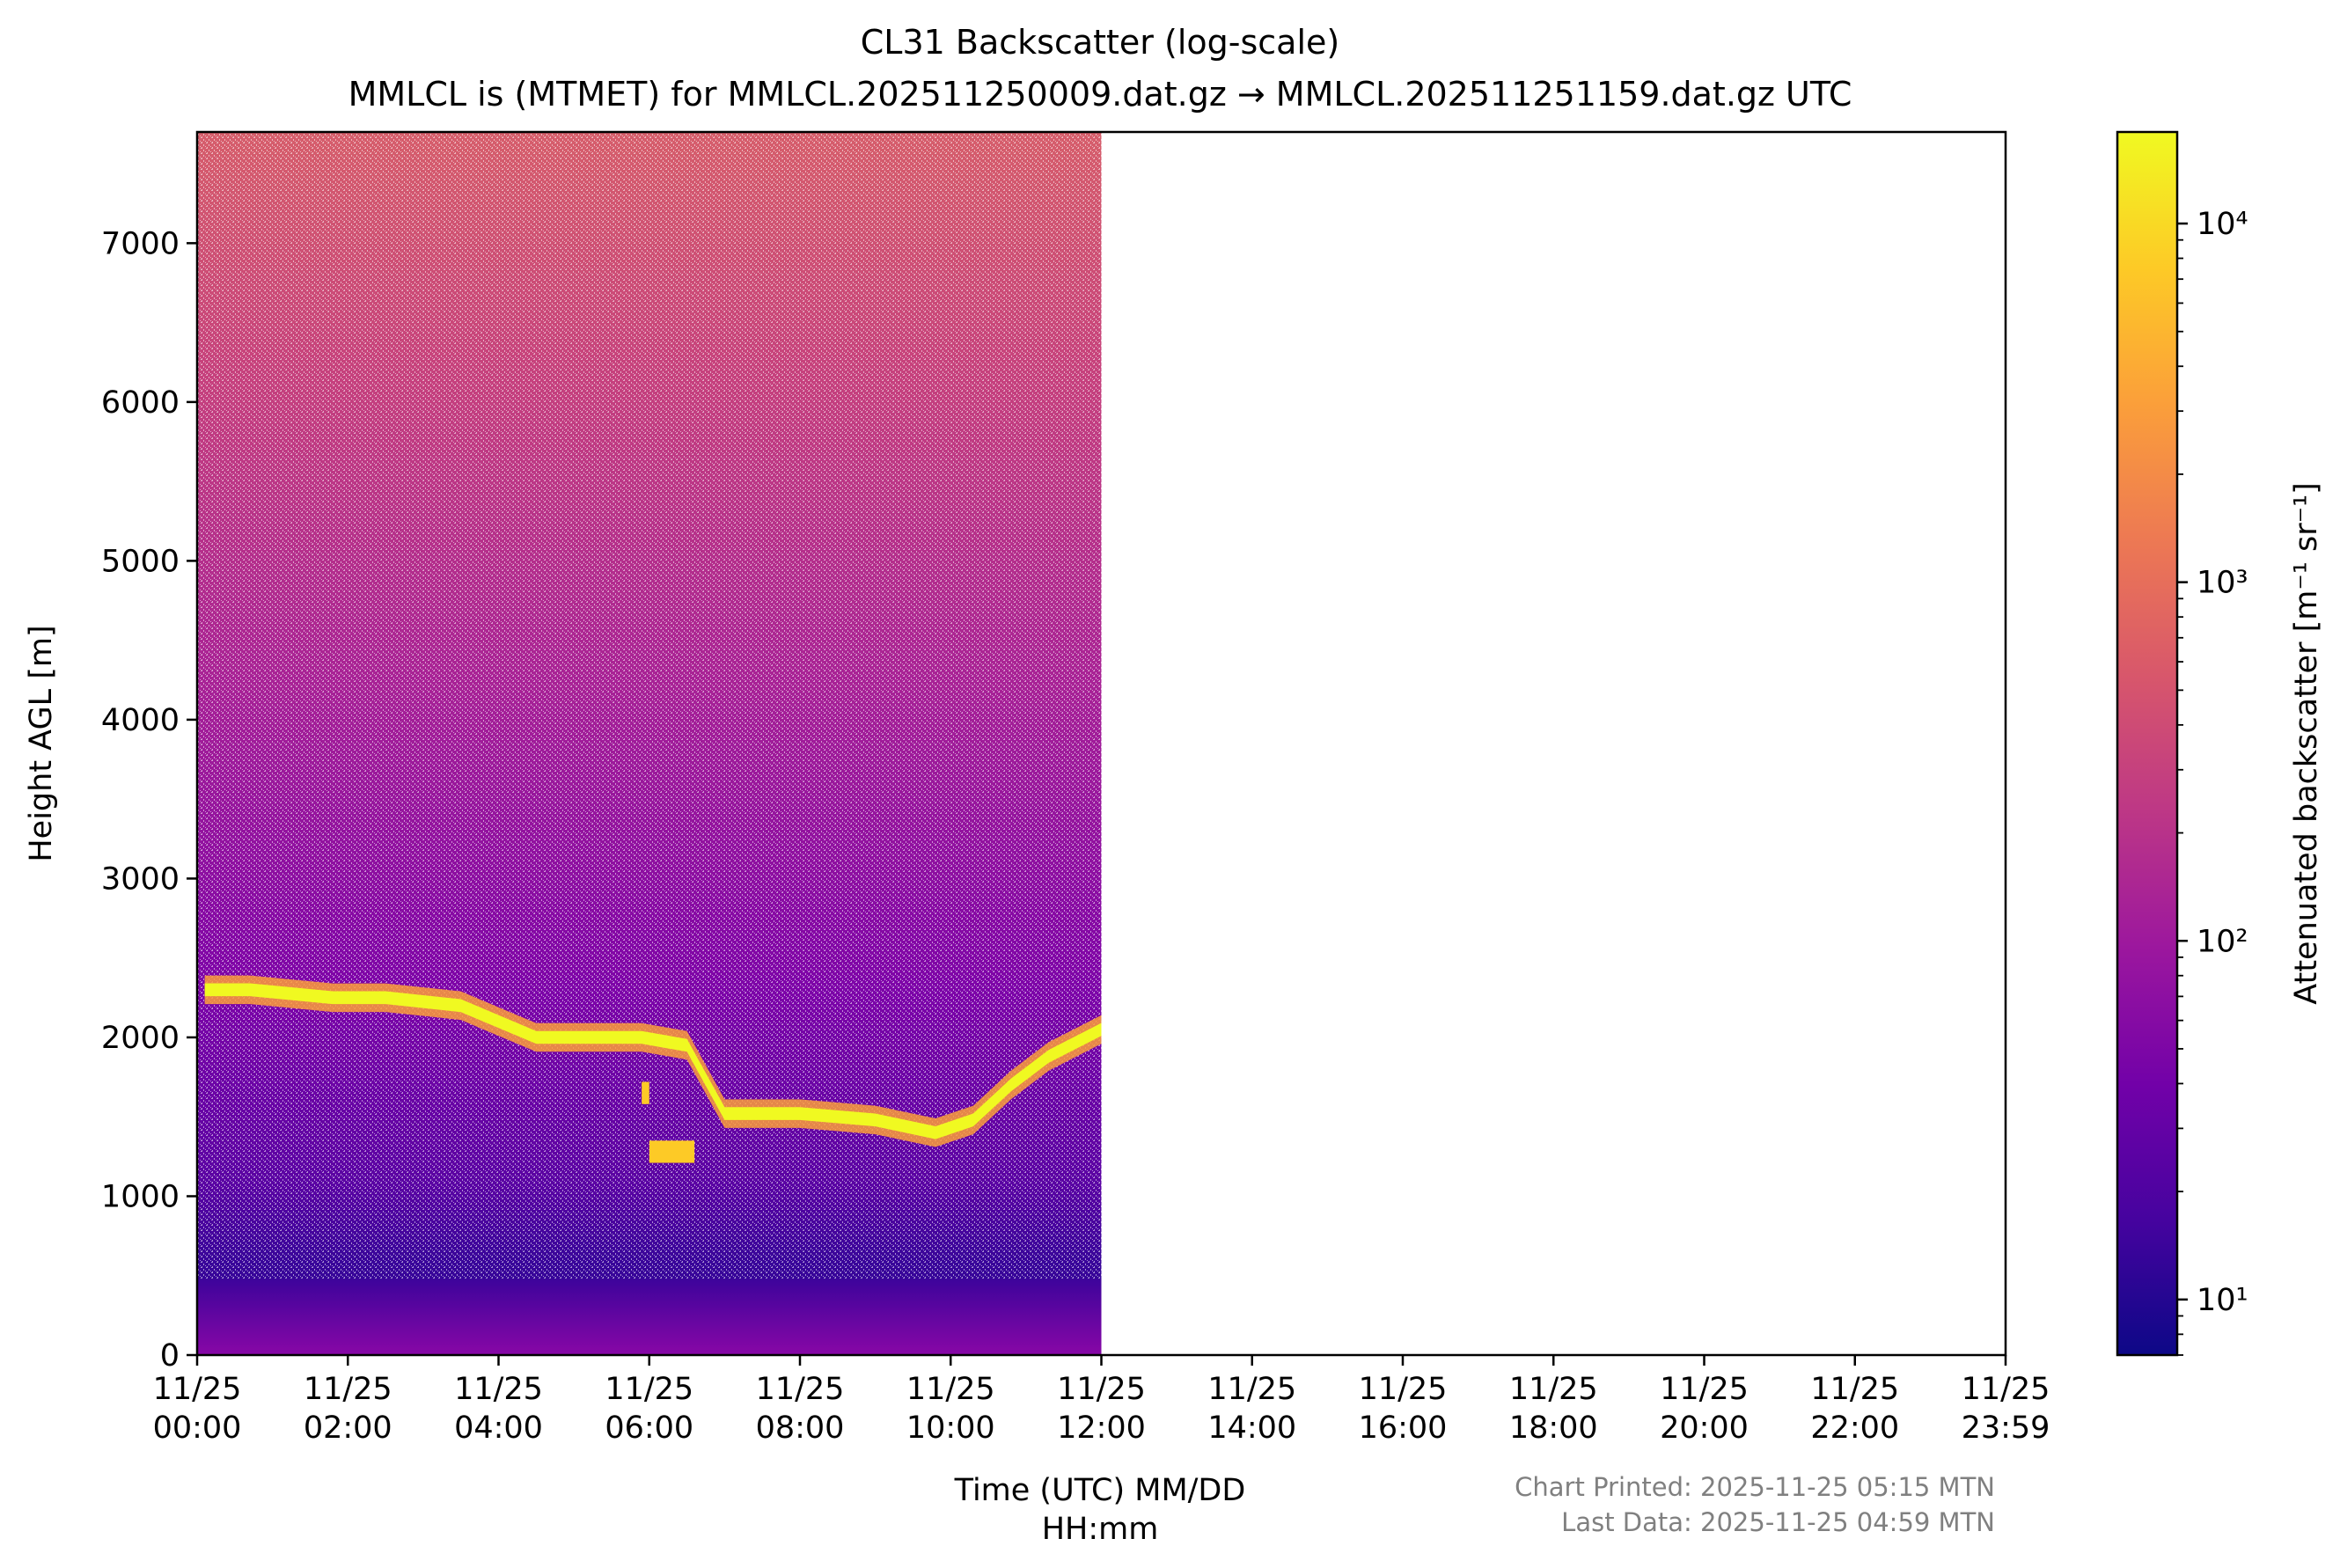 The height and width of the screenshot is (1568, 2340). I want to click on x-axis-label-line1: Time (UTC) MM/DD, so click(1100, 1491).